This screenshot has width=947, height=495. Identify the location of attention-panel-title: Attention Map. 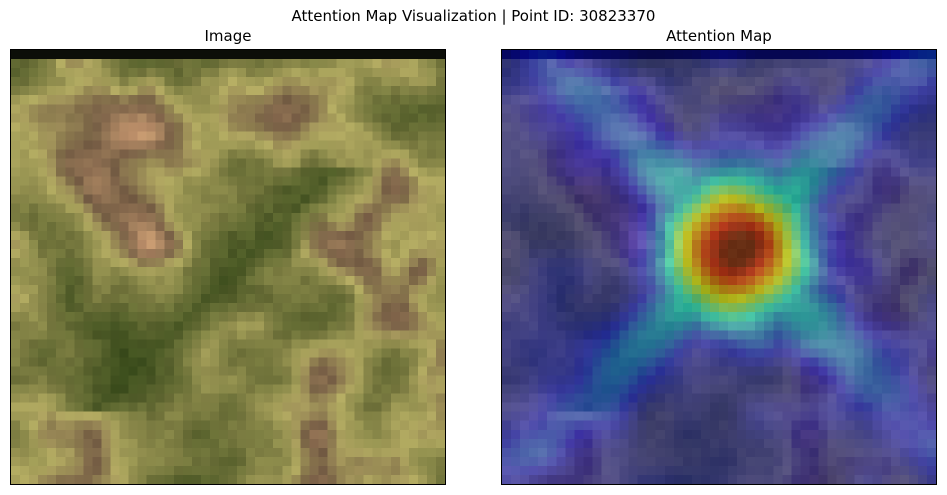
(719, 36).